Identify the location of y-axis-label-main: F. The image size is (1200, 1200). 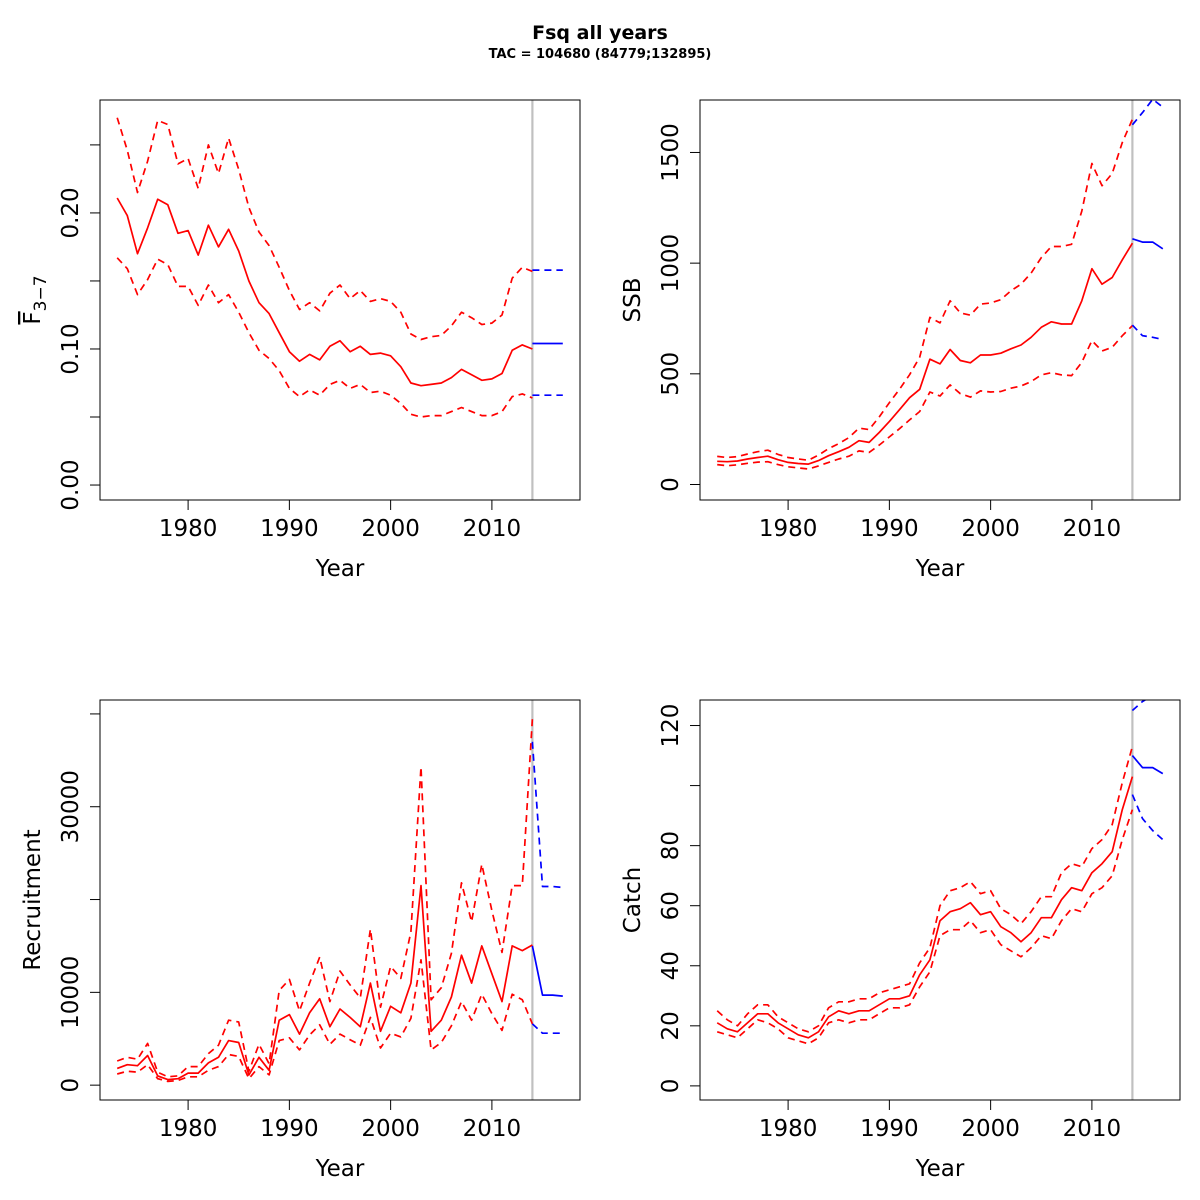
(33, 317).